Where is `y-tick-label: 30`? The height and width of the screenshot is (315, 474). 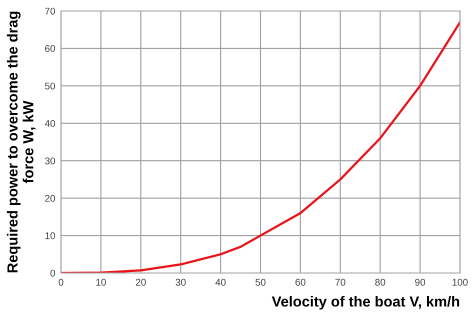
y-tick-label: 30 is located at coordinates (50, 160).